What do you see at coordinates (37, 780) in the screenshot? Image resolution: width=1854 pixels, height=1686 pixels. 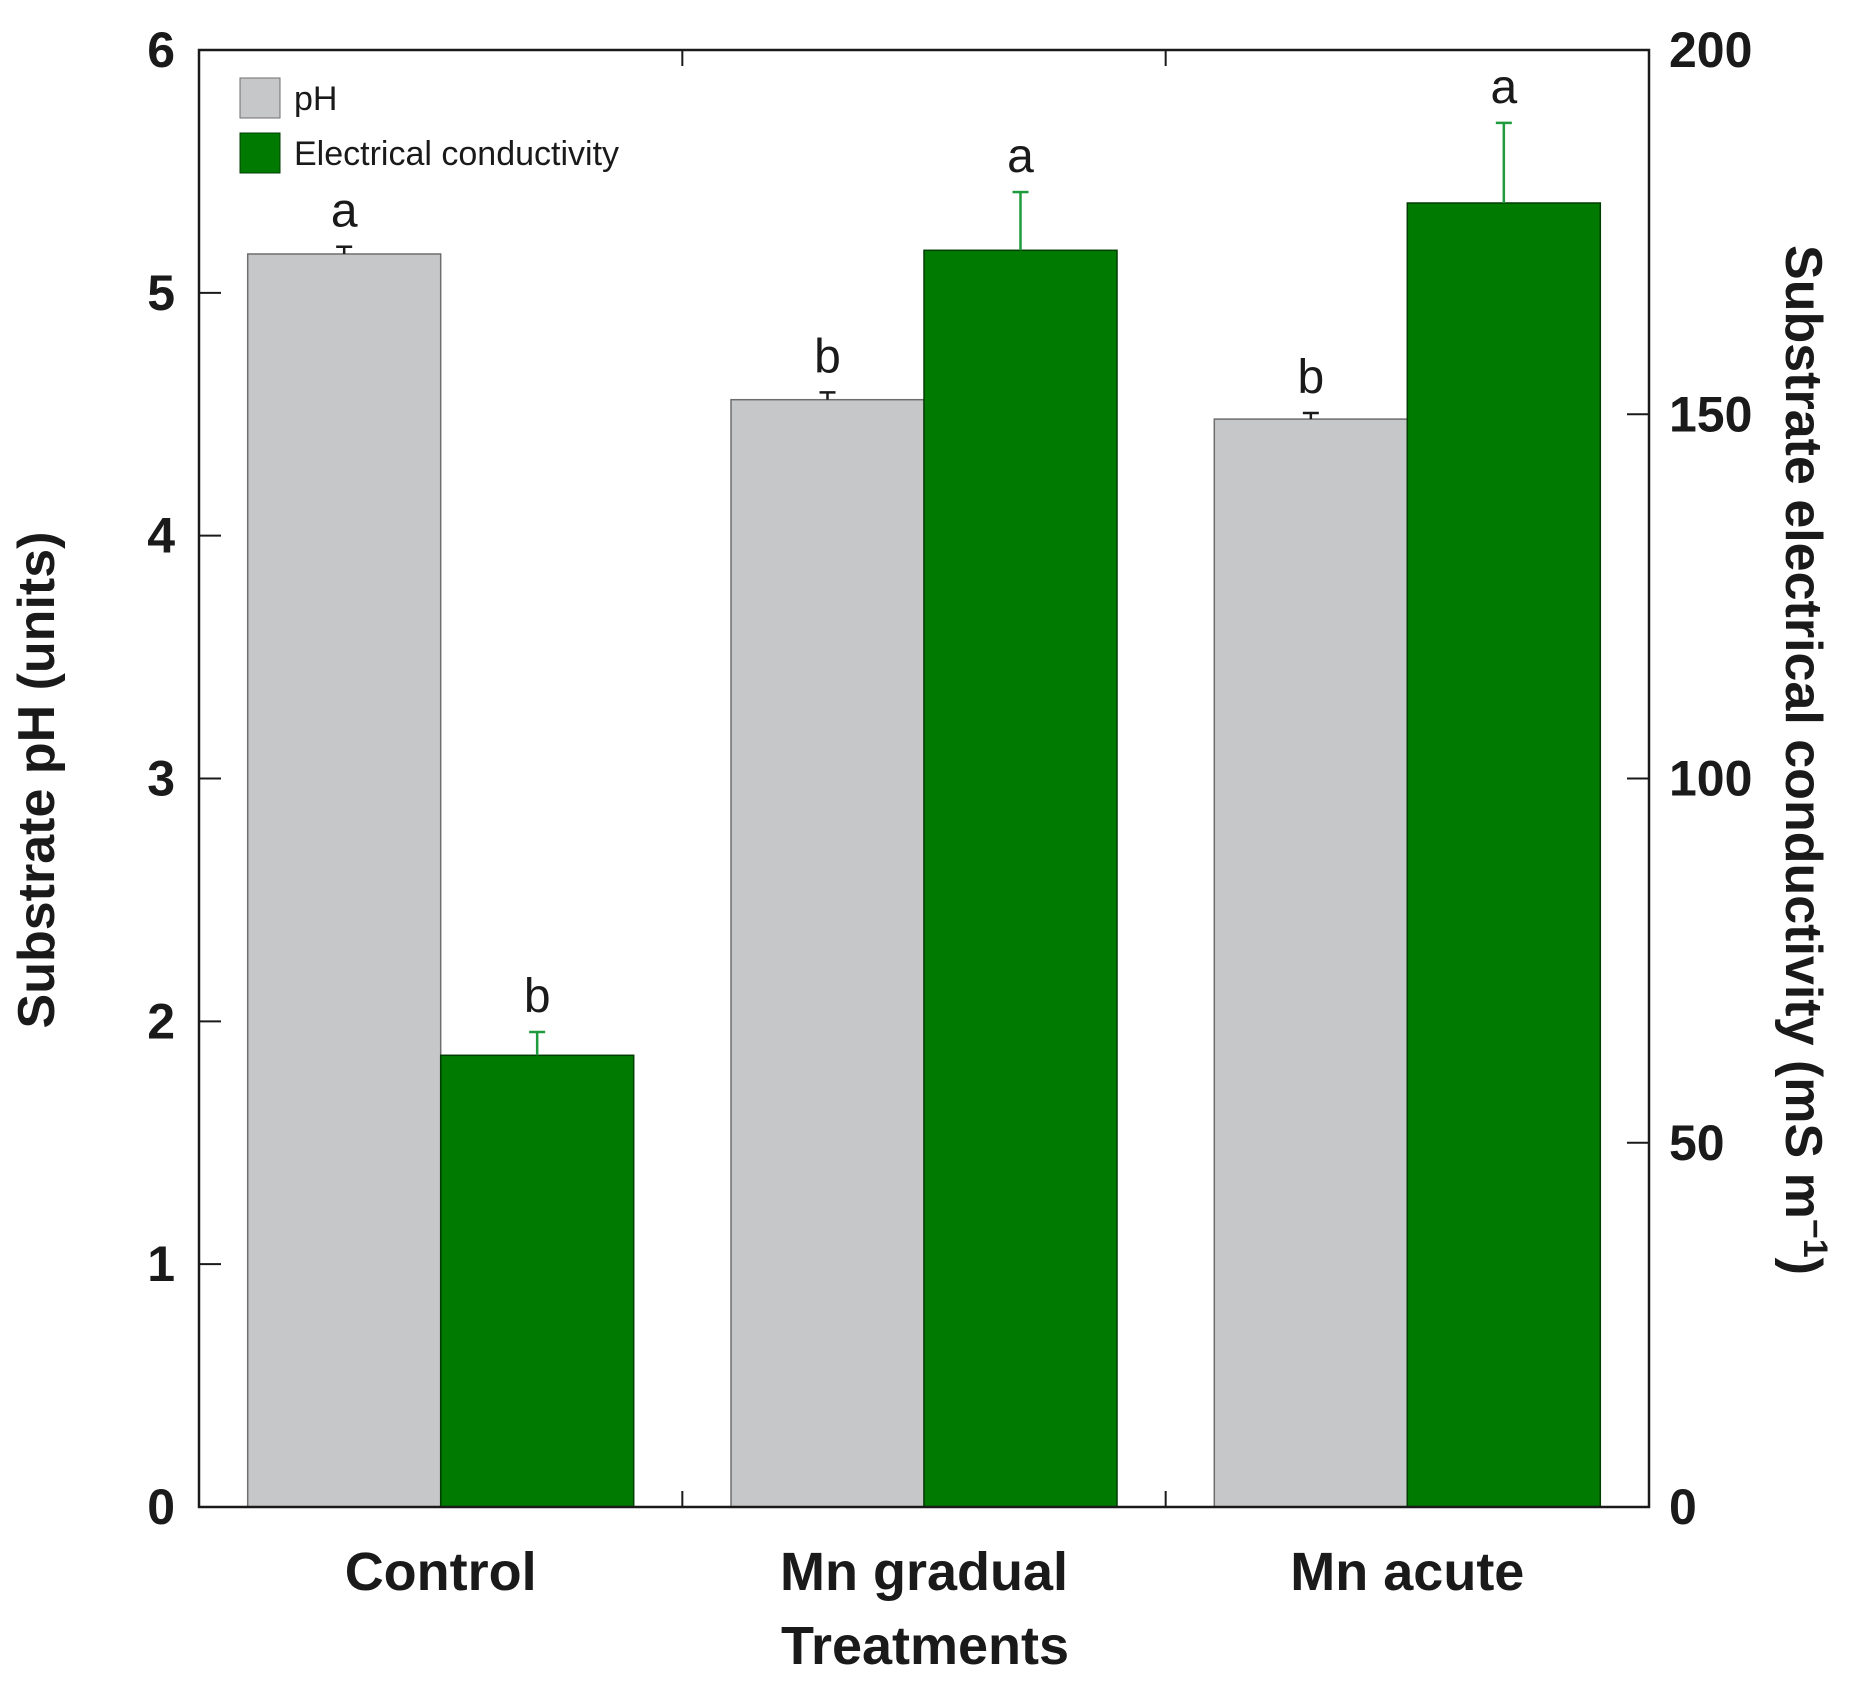 I see `left-axis-title: Substrate pH (units)` at bounding box center [37, 780].